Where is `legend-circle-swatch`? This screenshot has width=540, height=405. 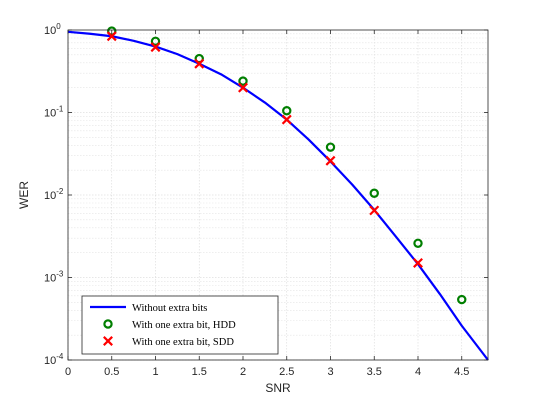
legend-circle-swatch is located at coordinates (108, 324).